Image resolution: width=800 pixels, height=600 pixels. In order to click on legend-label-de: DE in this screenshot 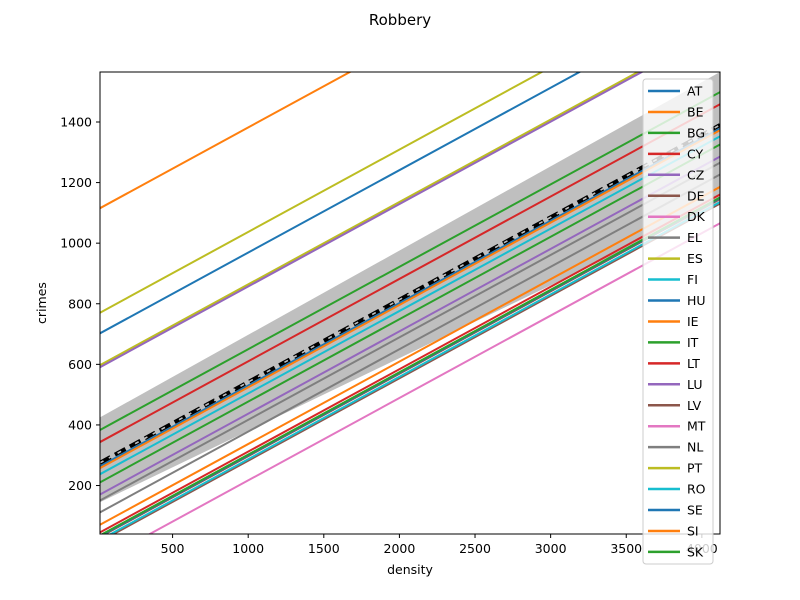, I will do `click(696, 195)`.